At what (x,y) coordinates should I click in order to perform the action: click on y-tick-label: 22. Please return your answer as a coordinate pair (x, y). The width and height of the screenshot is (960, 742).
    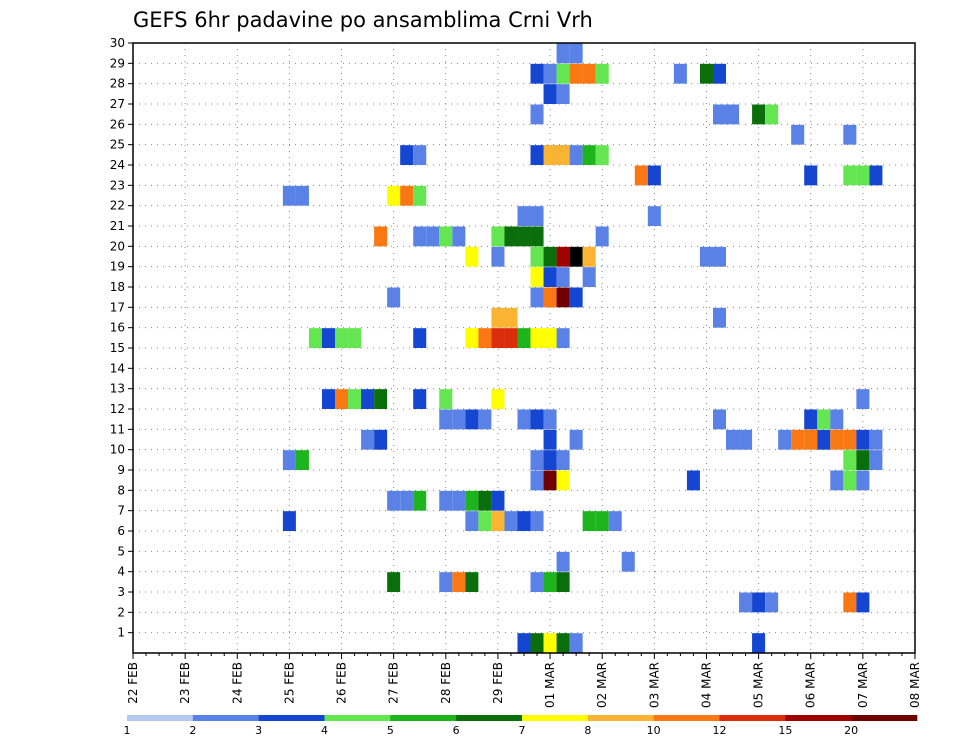
    Looking at the image, I should click on (117, 206).